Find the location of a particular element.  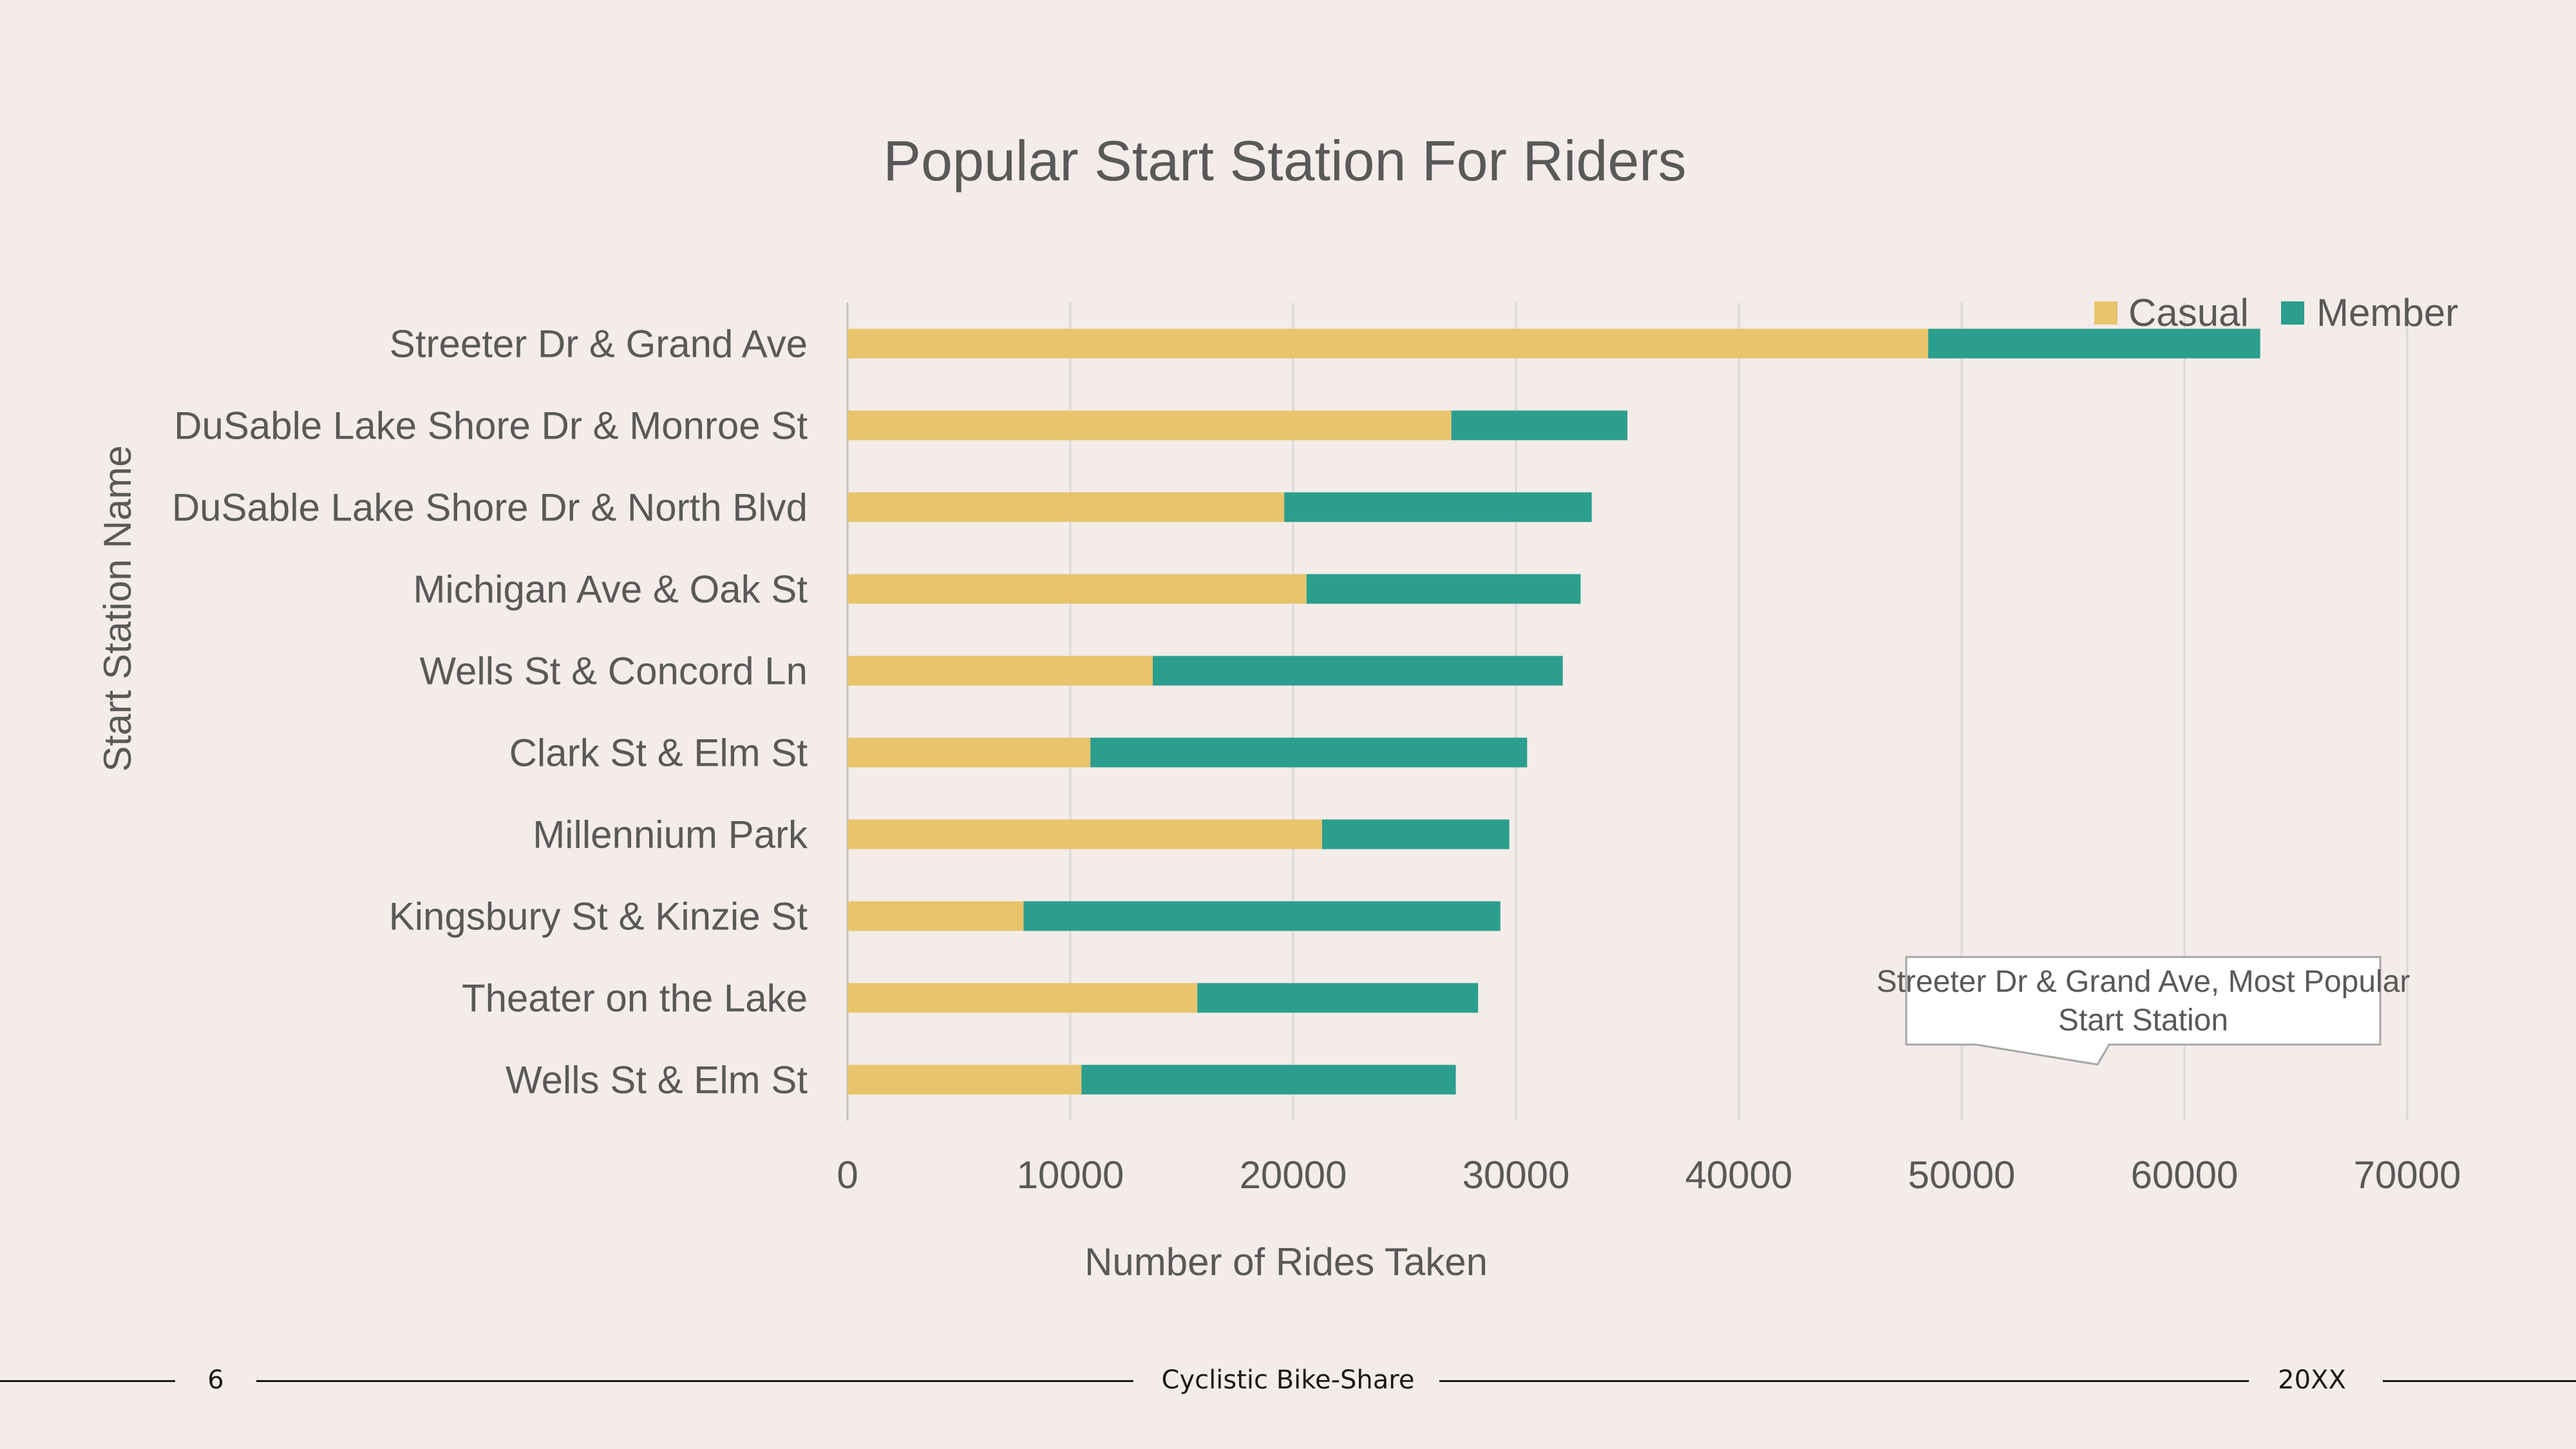

footer-line-left is located at coordinates (87, 1381).